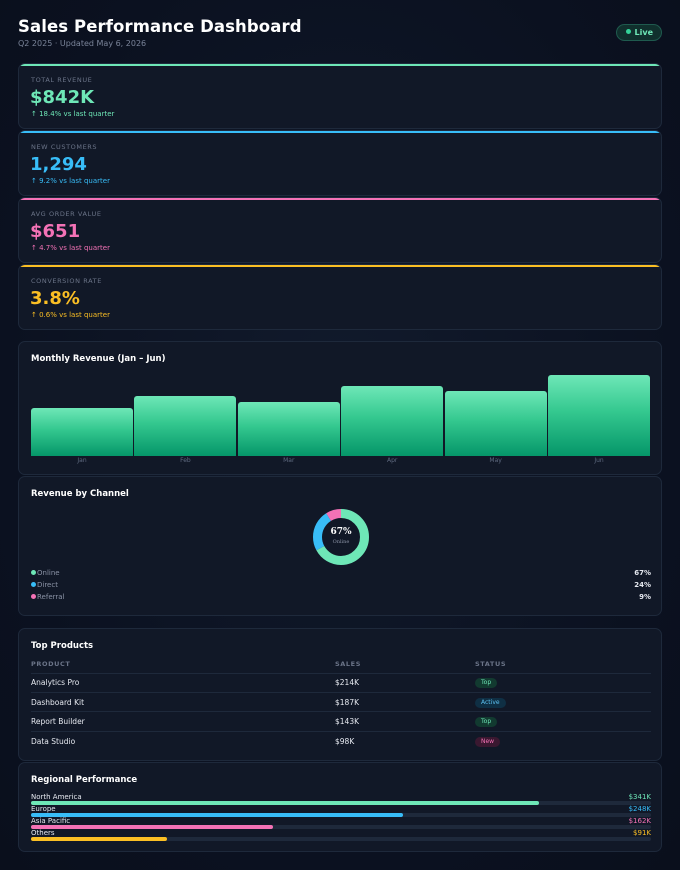 The height and width of the screenshot is (870, 680). What do you see at coordinates (185, 426) in the screenshot?
I see `bar-feb` at bounding box center [185, 426].